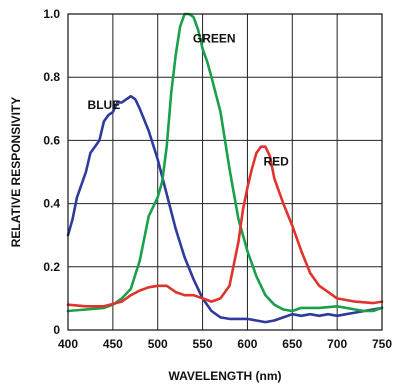 The width and height of the screenshot is (395, 389). What do you see at coordinates (337, 344) in the screenshot?
I see `x-tick-label: 700` at bounding box center [337, 344].